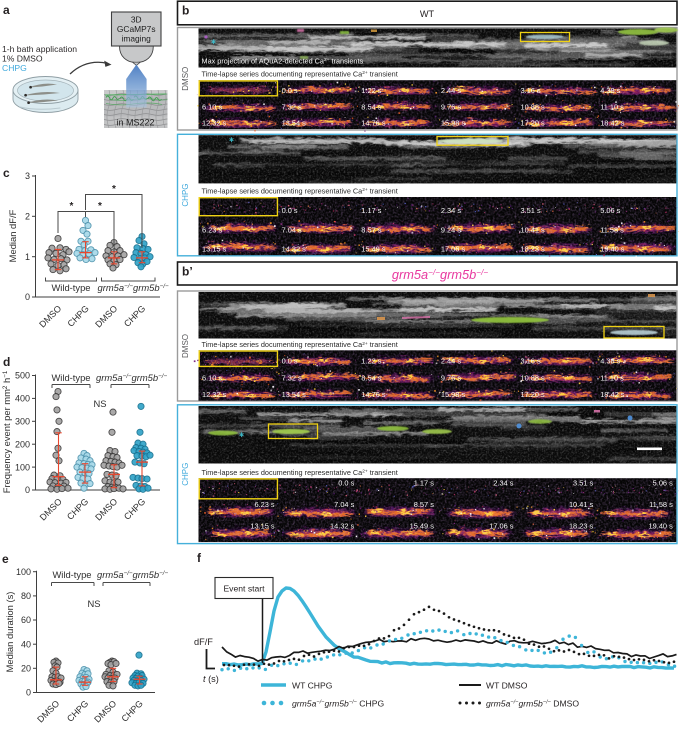 Image resolution: width=679 pixels, height=732 pixels. Describe the element at coordinates (9, 632) in the screenshot. I see `svg-text: Median duration (s)` at that location.